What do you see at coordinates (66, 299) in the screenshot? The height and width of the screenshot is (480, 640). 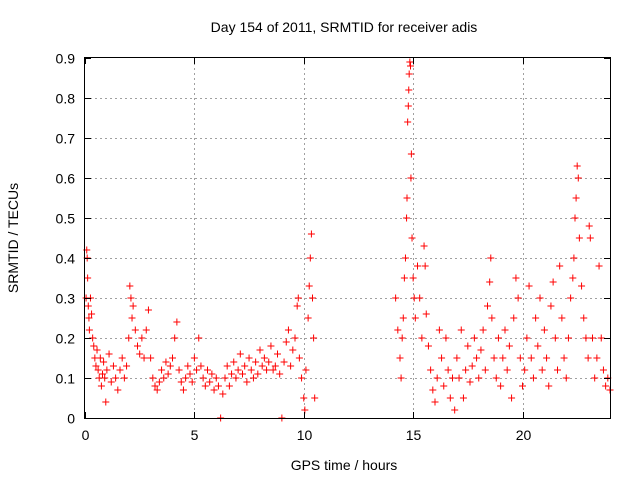 I see `y-tick-label: 0.3` at bounding box center [66, 299].